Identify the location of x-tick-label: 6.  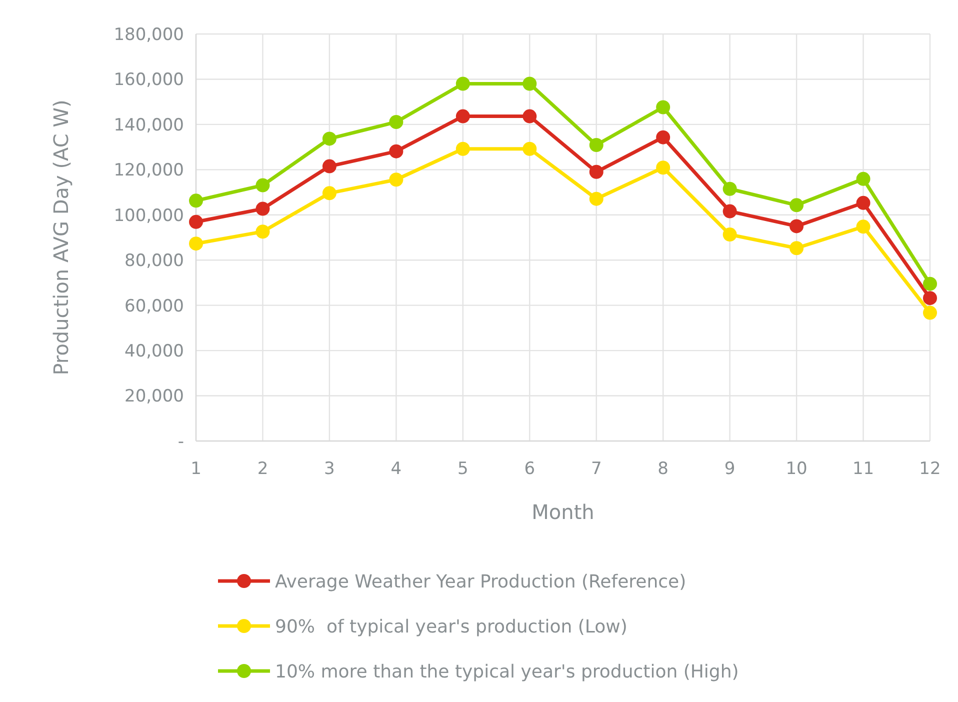
(530, 469).